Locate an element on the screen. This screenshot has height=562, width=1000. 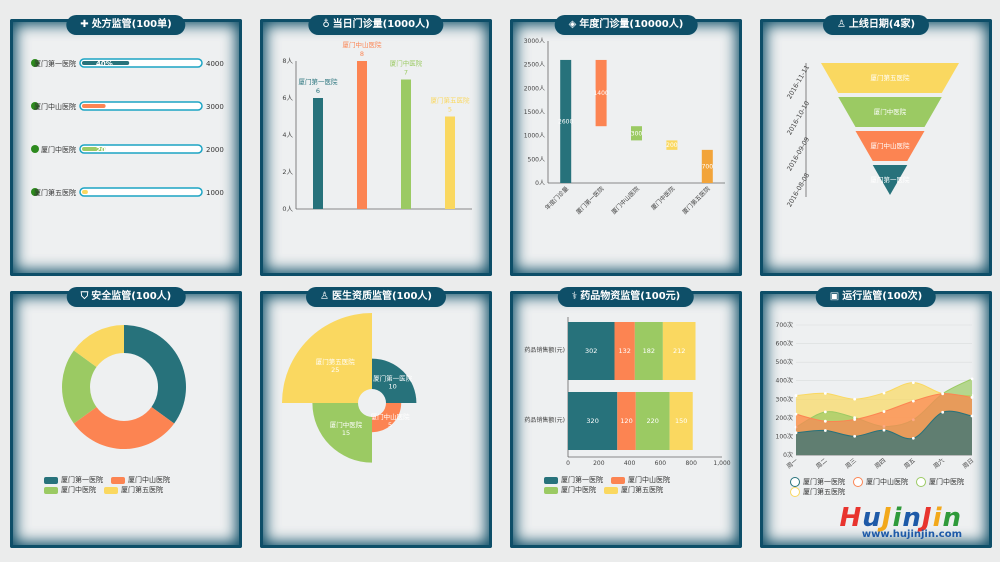
segment-value-label: 302 is located at coordinates (591, 351).